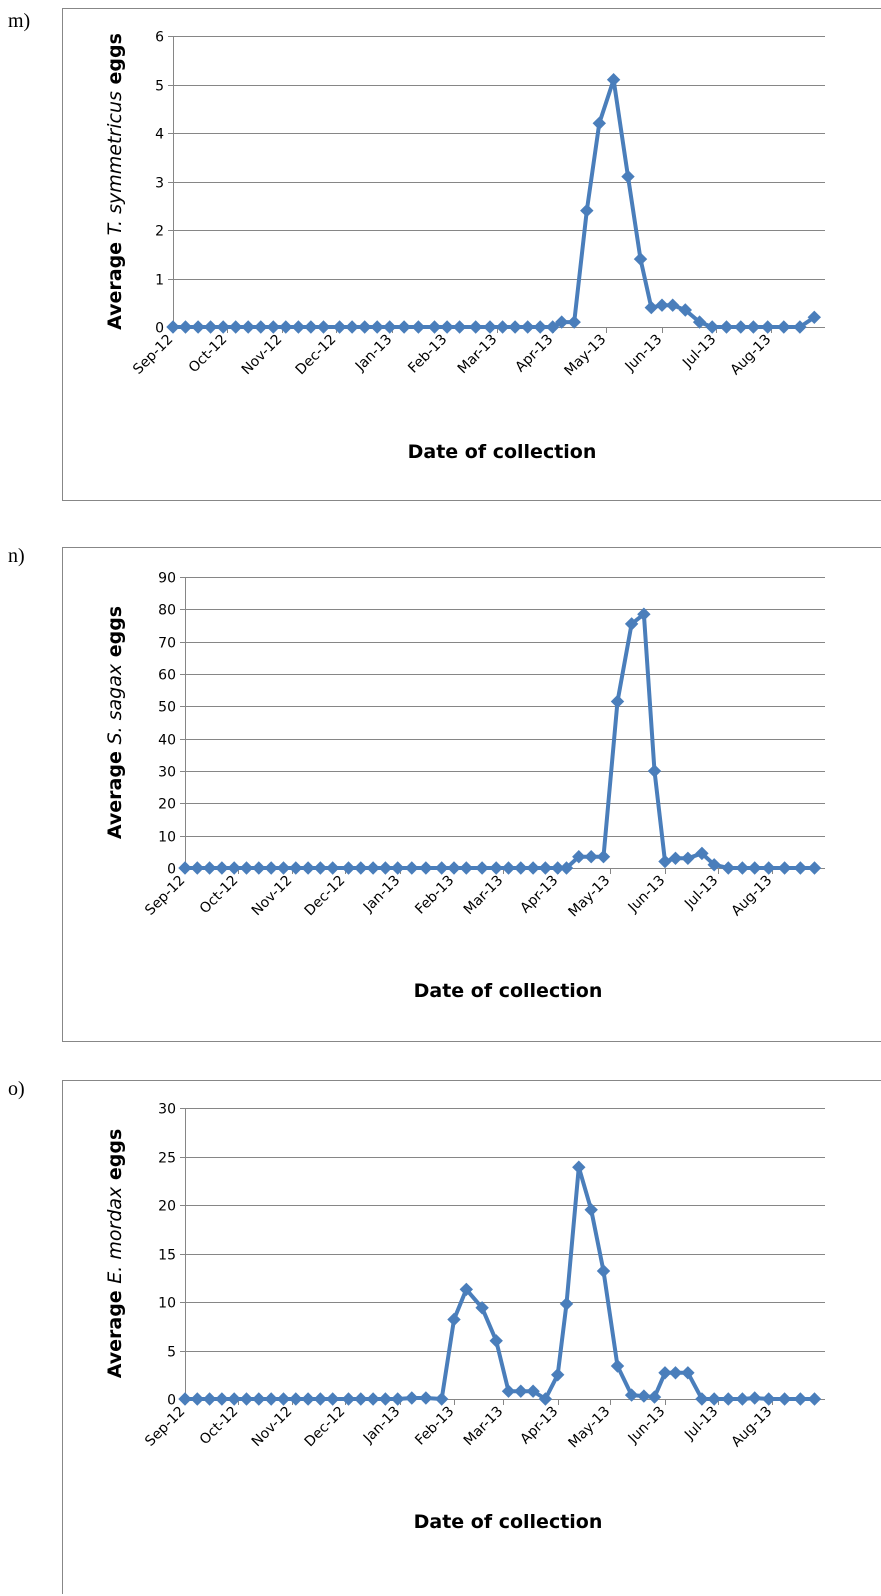  Describe the element at coordinates (167, 805) in the screenshot. I see `y-tick-label: 20` at that location.